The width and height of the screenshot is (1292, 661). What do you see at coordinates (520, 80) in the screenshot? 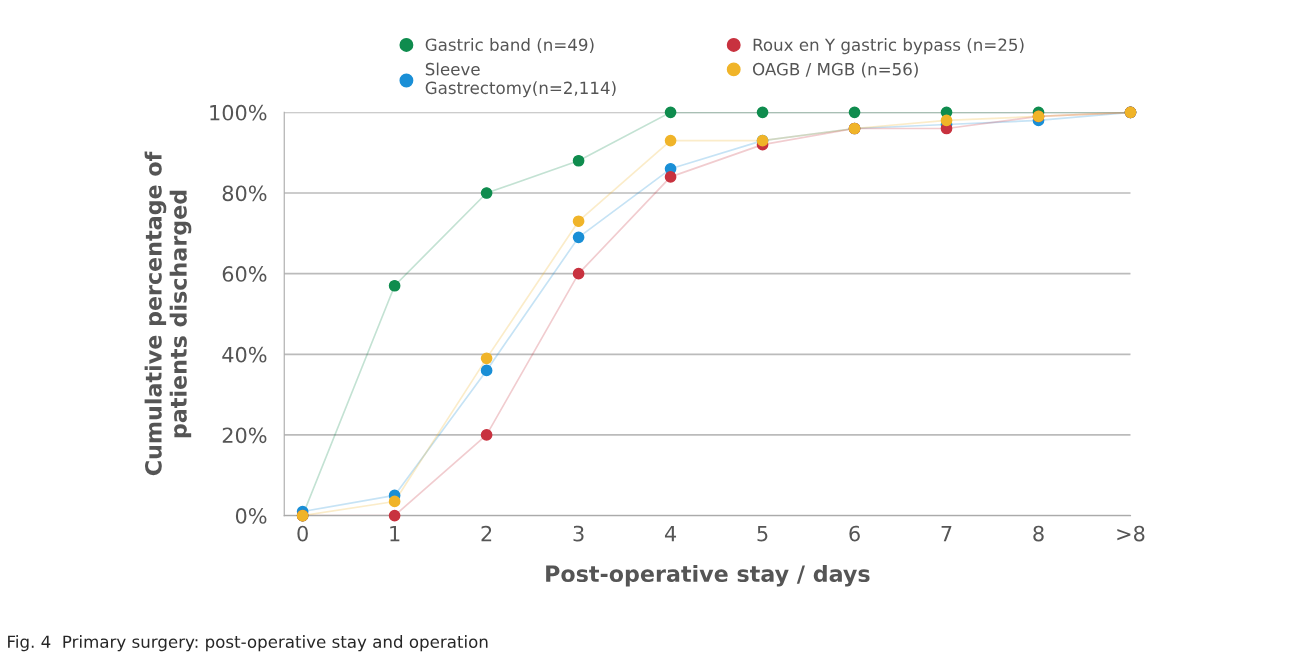
I see `legend-label: Sleeve Gastrectomy(n=2,114)` at bounding box center [520, 80].